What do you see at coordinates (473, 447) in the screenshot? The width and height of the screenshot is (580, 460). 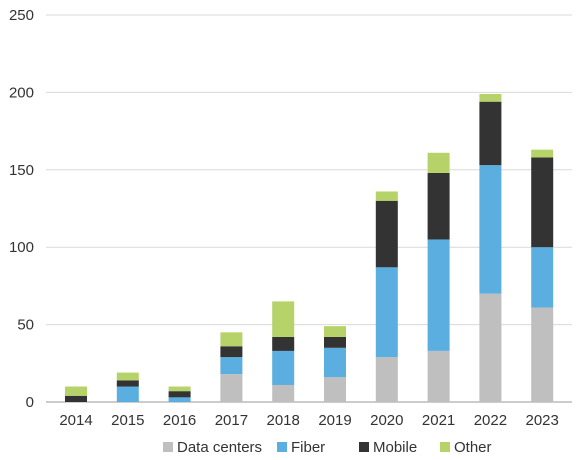 I see `legend-label: Other` at bounding box center [473, 447].